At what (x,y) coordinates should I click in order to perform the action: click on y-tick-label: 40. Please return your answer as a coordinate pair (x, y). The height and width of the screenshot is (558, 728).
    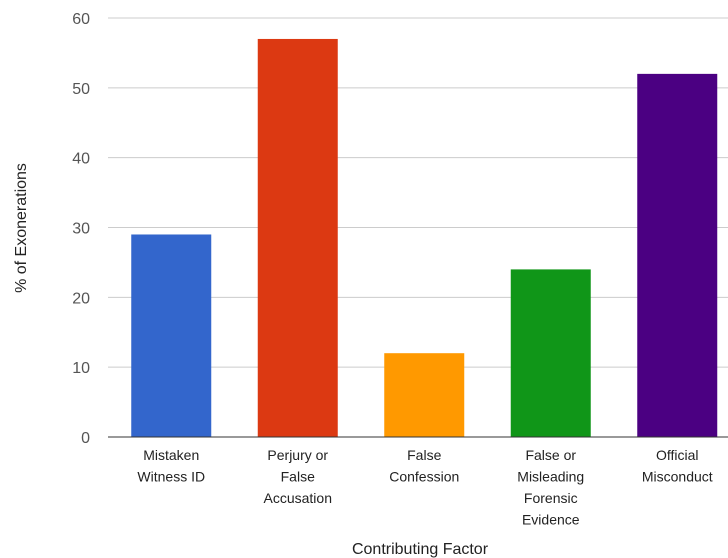
    Looking at the image, I should click on (81, 159).